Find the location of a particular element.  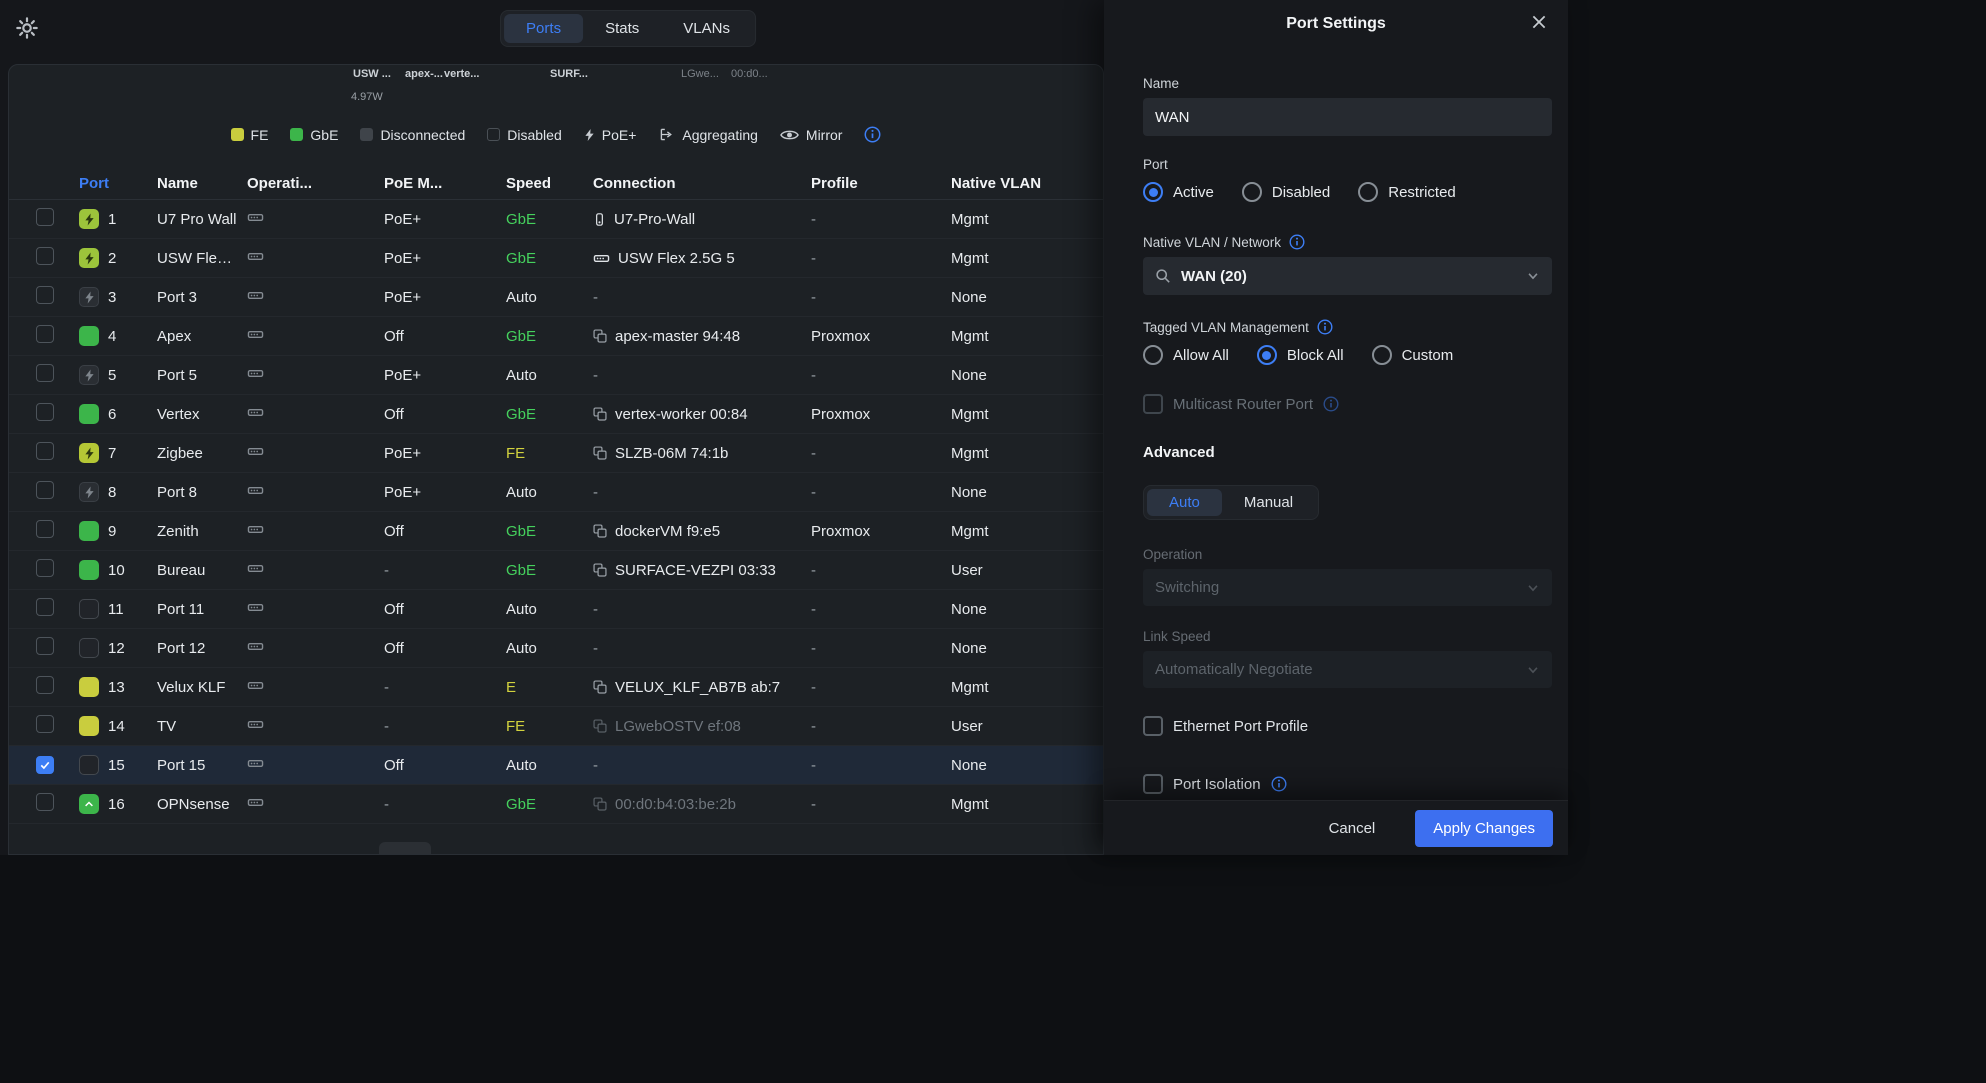

table-row: 8 Port 8 PoE+ Auto - - None is located at coordinates (556, 492).